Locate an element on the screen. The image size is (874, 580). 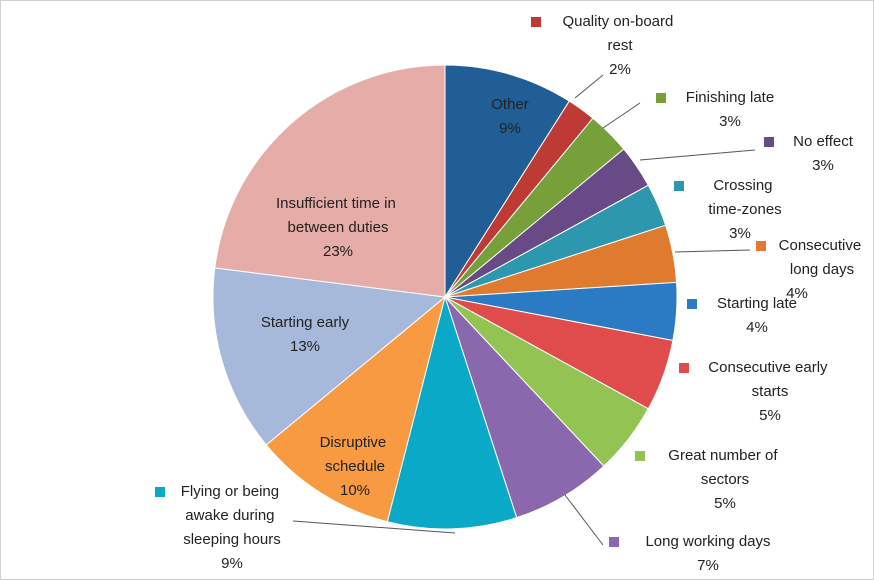
value-label: 13% is located at coordinates (305, 346).